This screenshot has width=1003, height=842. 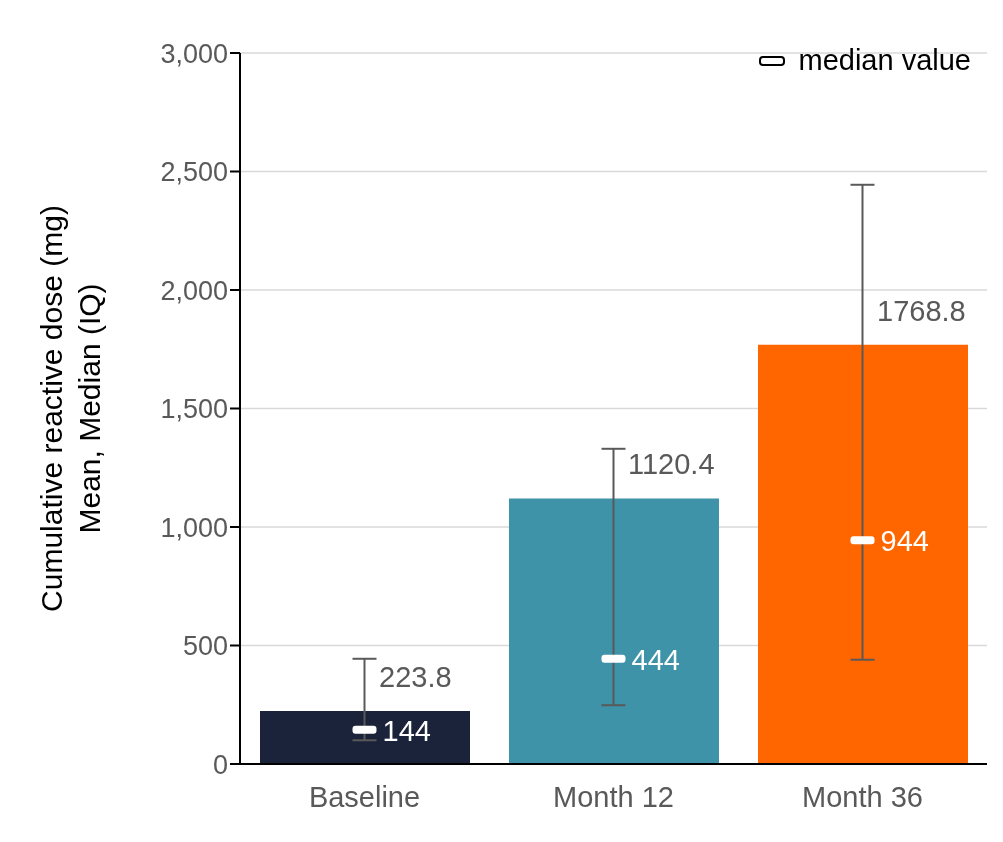 What do you see at coordinates (70, 408) in the screenshot?
I see `y-axis-title: Cumulative reactive dose (mg) Mean, Median (IQ)` at bounding box center [70, 408].